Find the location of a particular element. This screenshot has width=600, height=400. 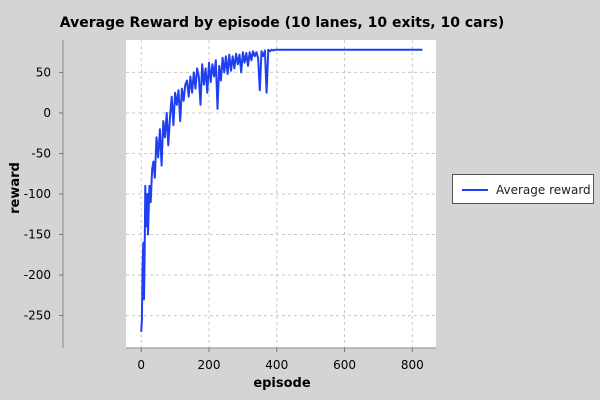

x-tick-label: 0 is located at coordinates (141, 365).